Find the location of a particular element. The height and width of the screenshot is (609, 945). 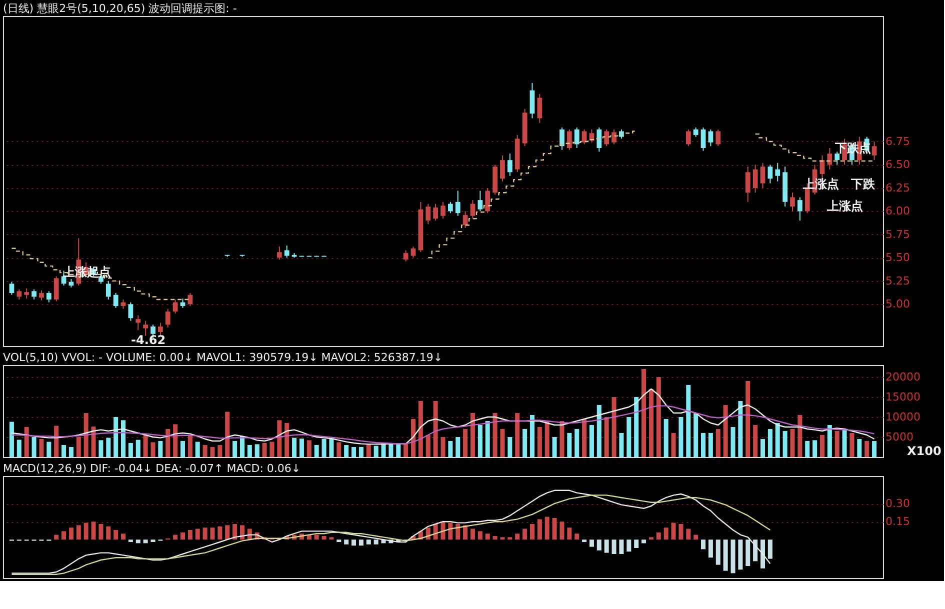

y-tick-label: 6.00 is located at coordinates (898, 211).